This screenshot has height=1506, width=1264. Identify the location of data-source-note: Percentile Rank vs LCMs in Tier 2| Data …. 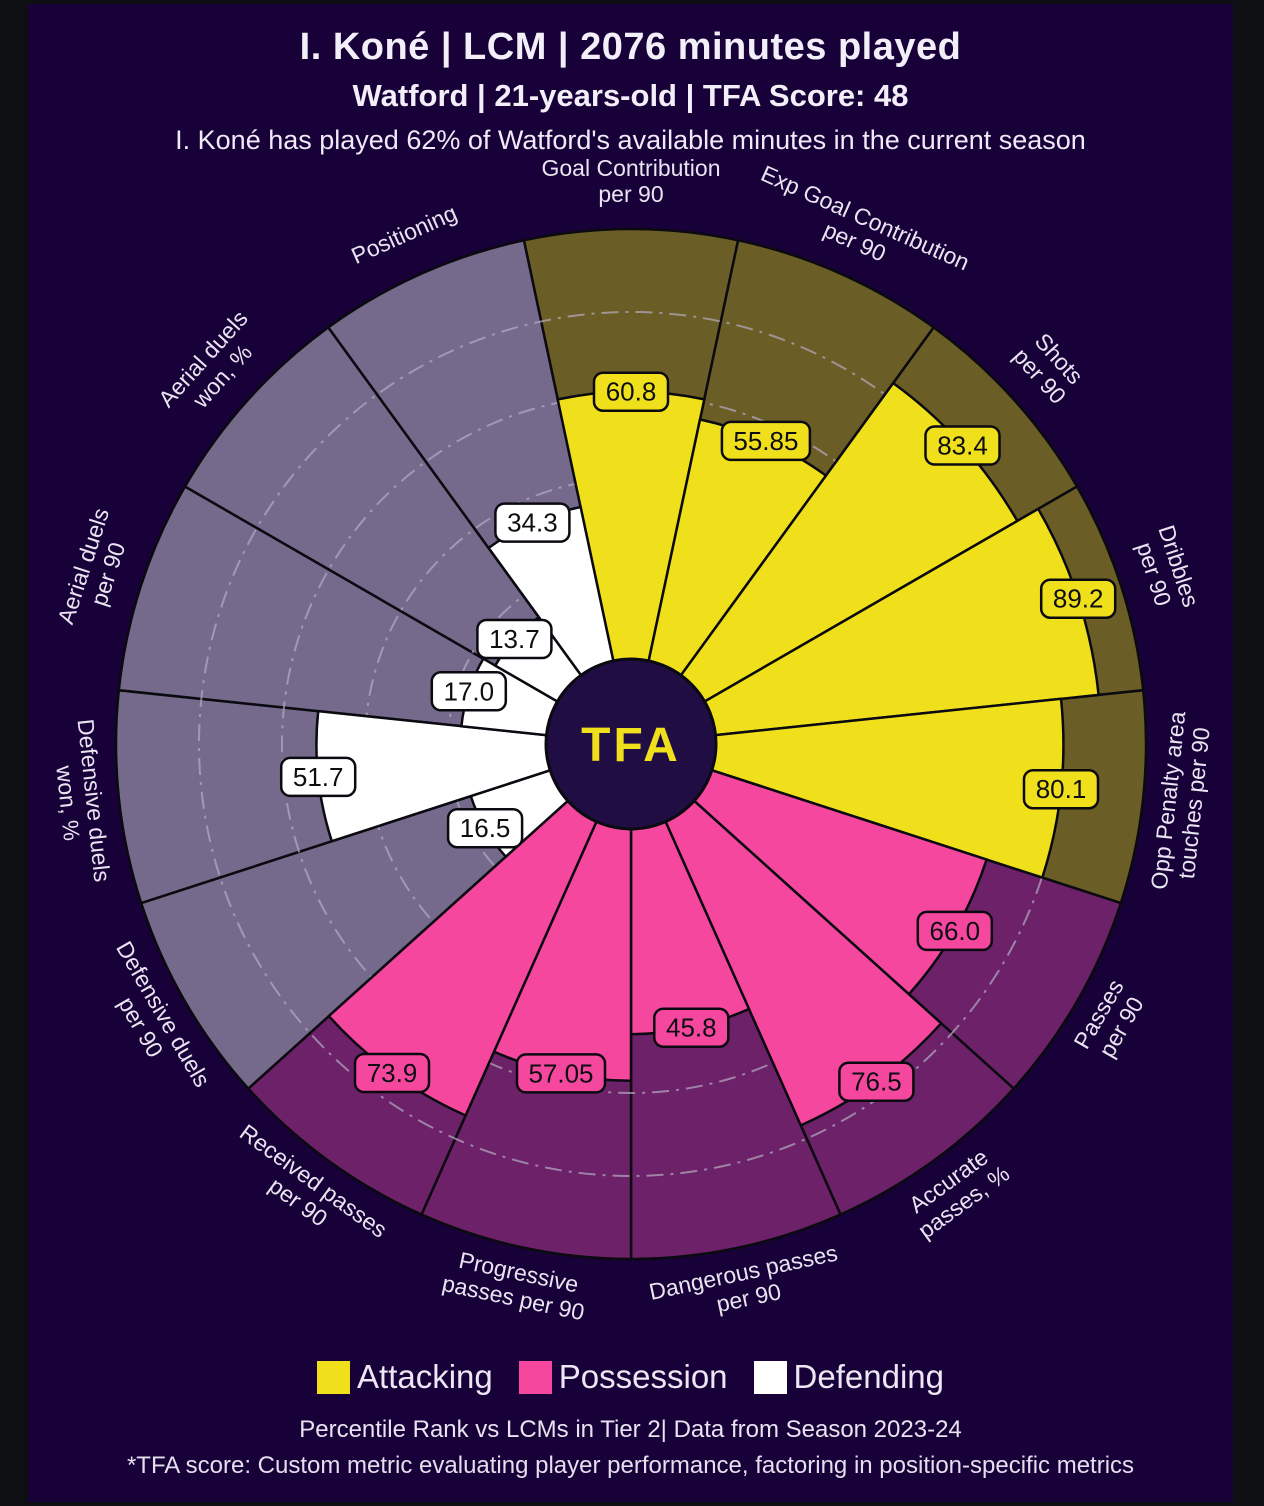
(630, 1429).